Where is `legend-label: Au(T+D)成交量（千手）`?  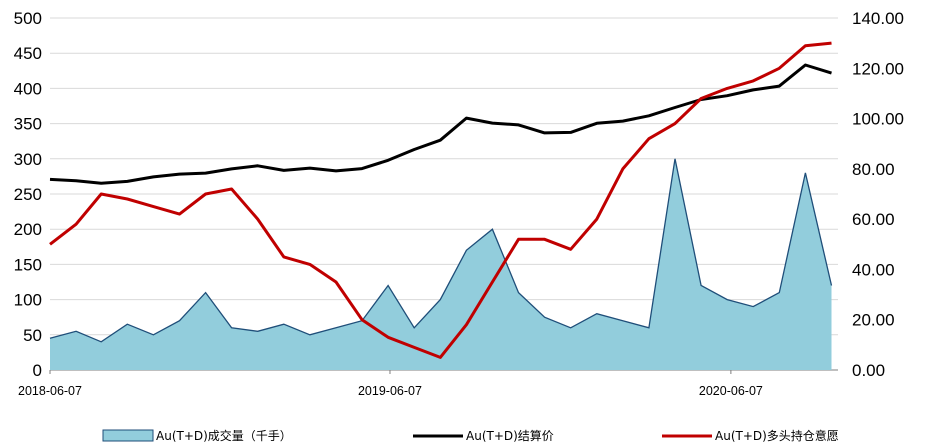
legend-label: Au(T+D)成交量（千手） is located at coordinates (224, 435).